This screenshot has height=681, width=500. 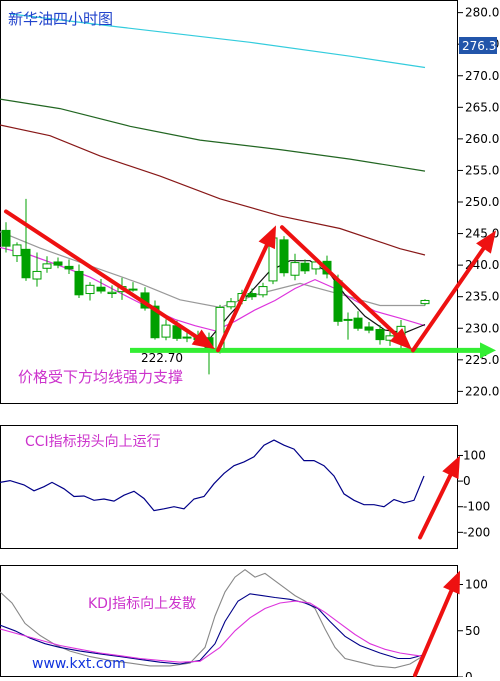 What do you see at coordinates (476, 585) in the screenshot?
I see `kdj-axis-tick-label: 100` at bounding box center [476, 585].